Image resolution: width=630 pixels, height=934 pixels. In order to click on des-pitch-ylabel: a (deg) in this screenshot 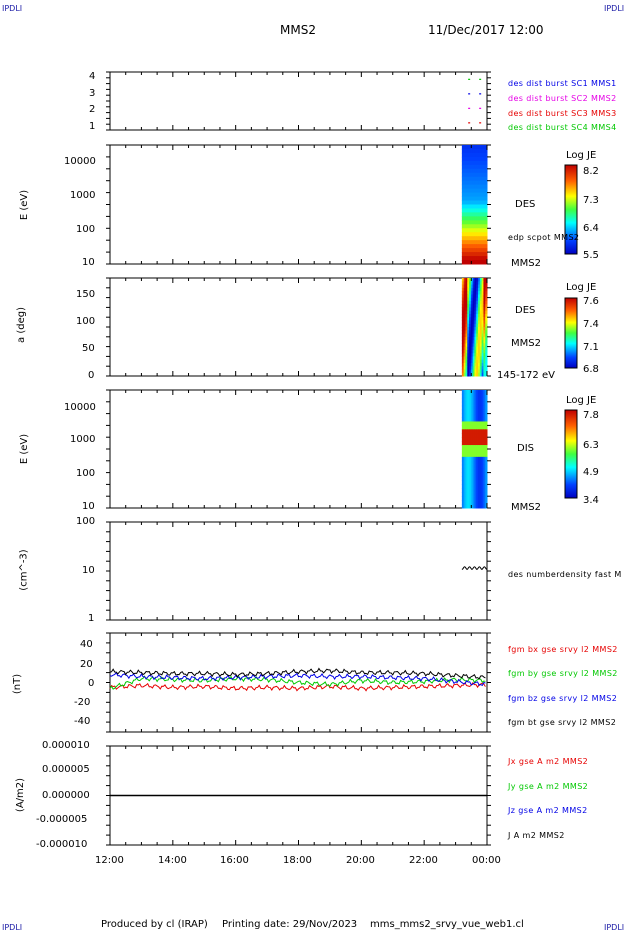, I will do `click(21, 325)`.